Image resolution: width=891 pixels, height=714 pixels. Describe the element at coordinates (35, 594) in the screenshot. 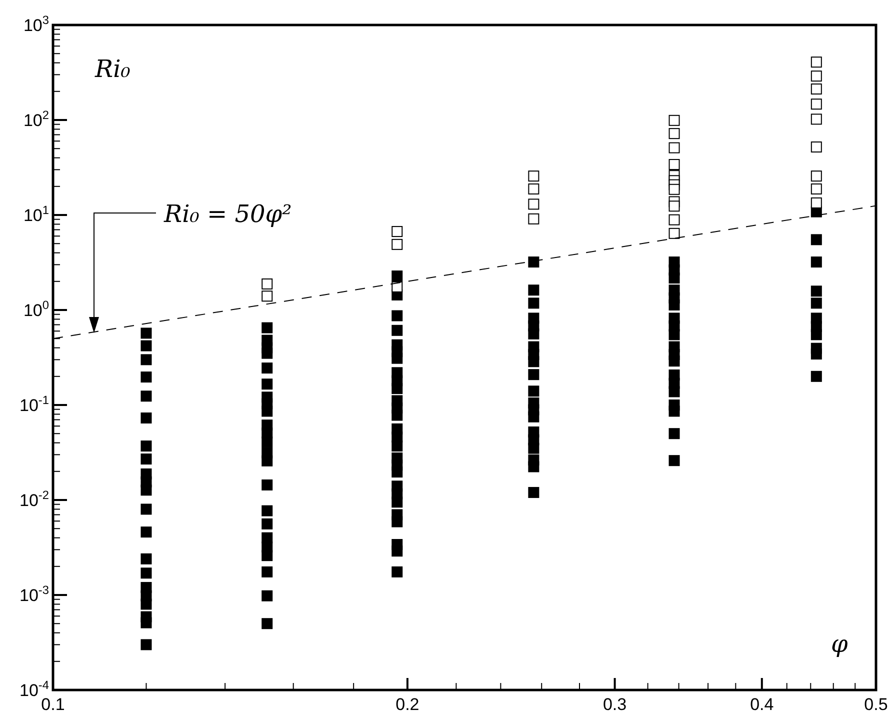

I see `y-tick-label: 10$^{-3}$` at that location.